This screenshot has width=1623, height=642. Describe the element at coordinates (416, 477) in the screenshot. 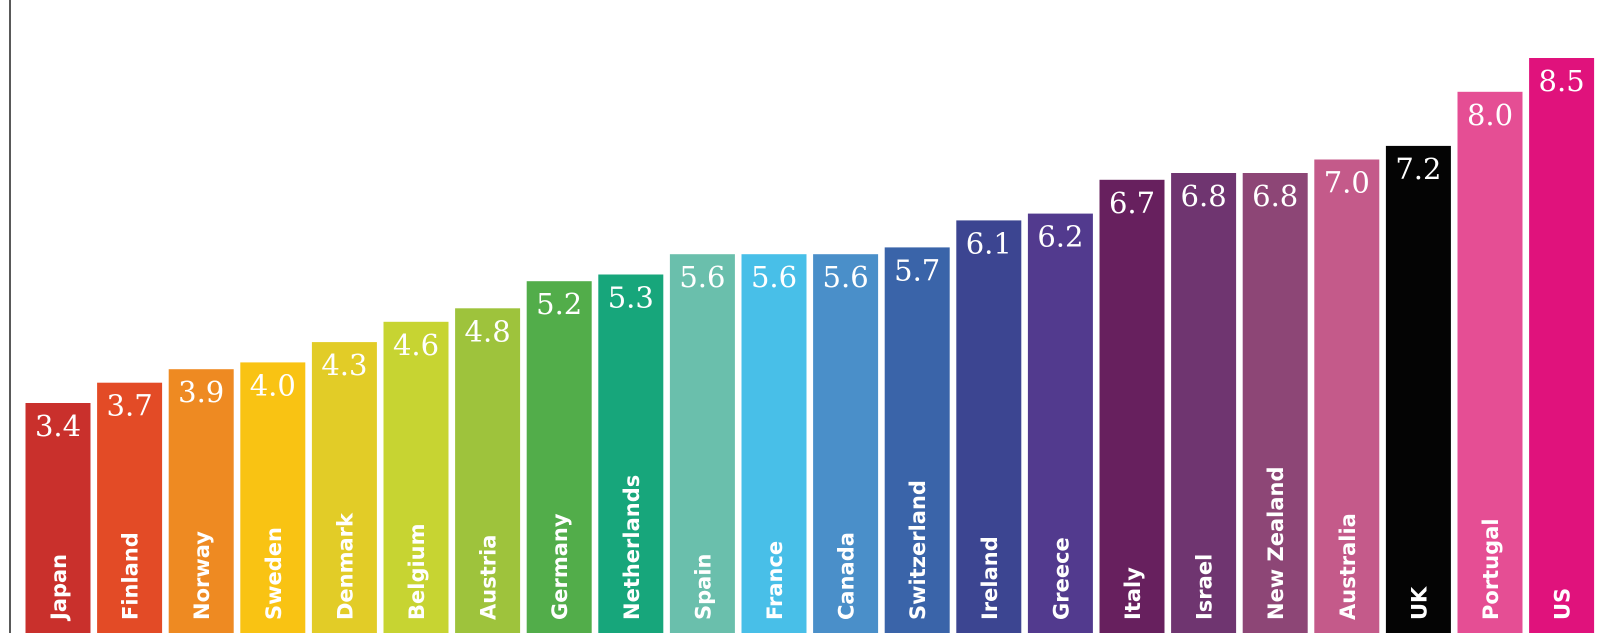

I see `bar-belgium` at that location.